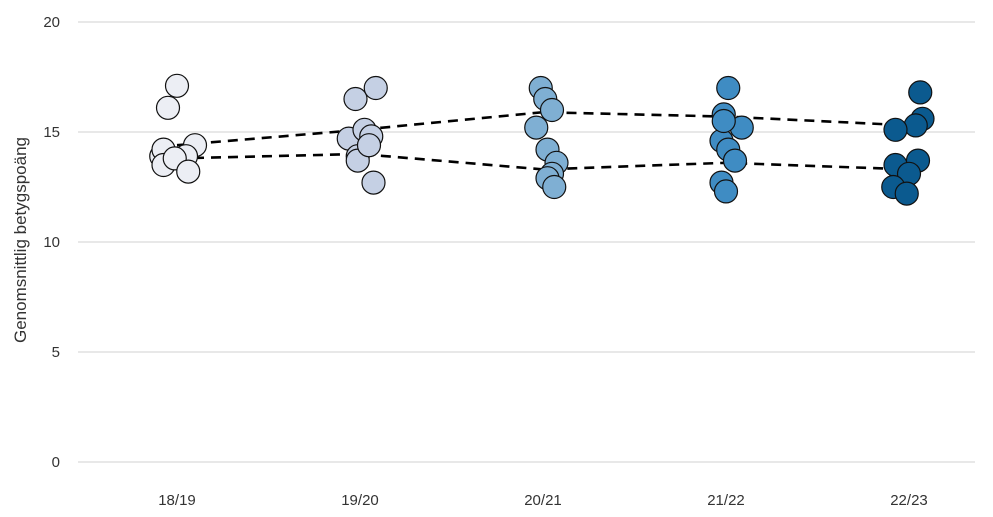 This screenshot has height=517, width=993. What do you see at coordinates (20, 240) in the screenshot?
I see `y-axis-title: Genomsnittlig betygspoäng` at bounding box center [20, 240].